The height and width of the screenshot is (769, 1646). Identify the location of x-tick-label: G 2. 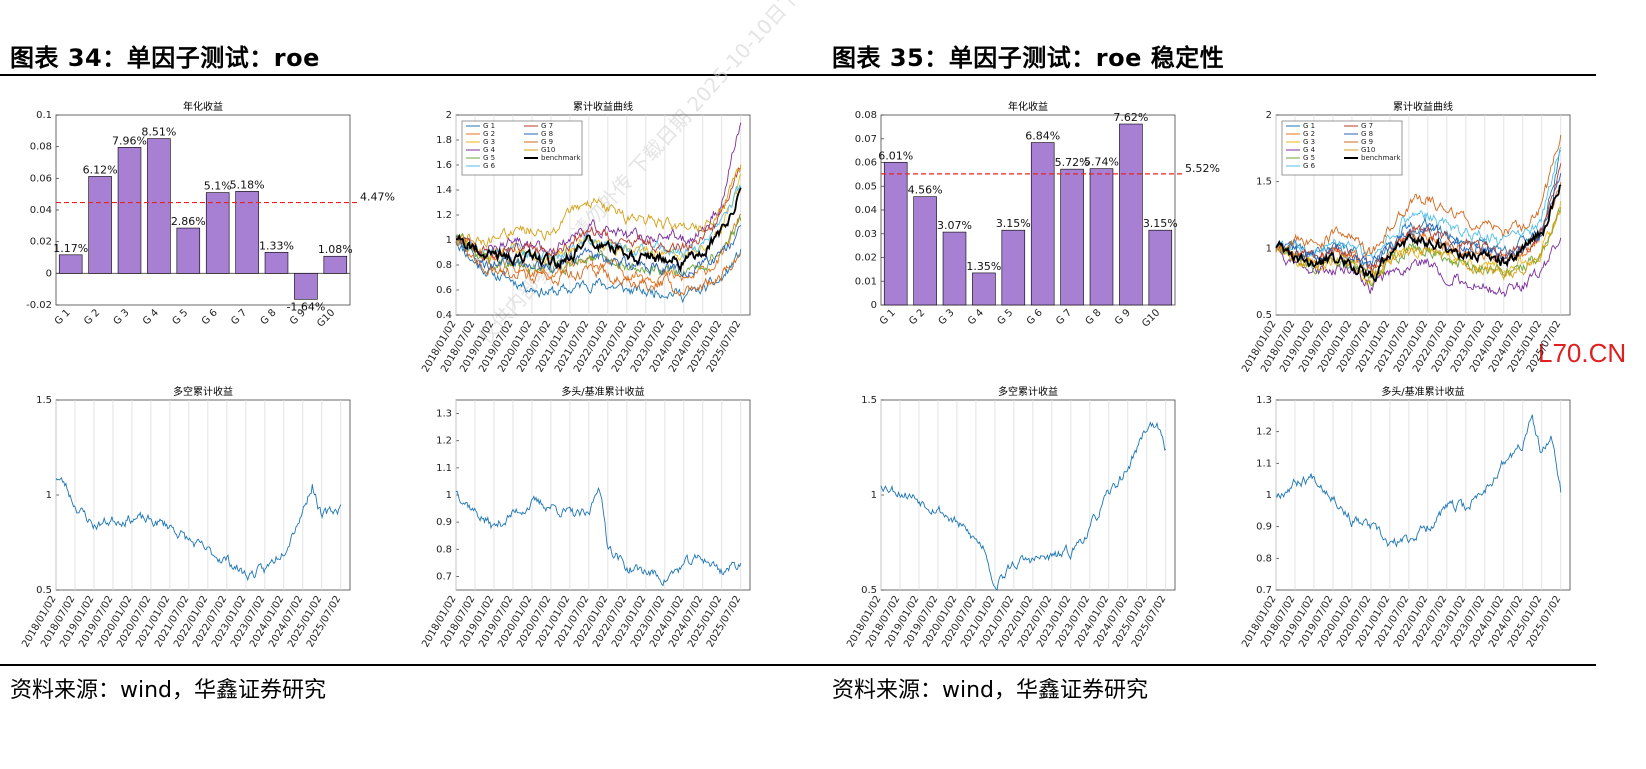
(917, 317).